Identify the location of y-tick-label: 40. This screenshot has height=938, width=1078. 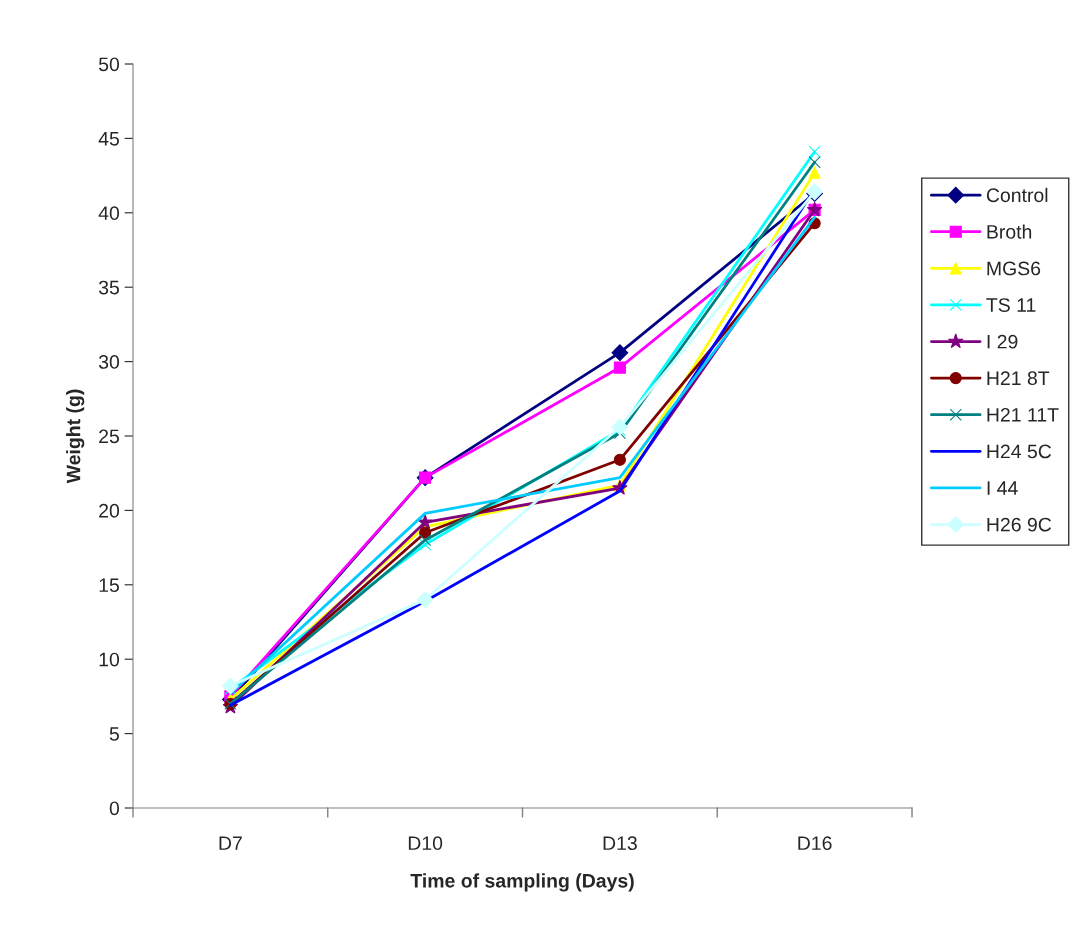
(109, 213).